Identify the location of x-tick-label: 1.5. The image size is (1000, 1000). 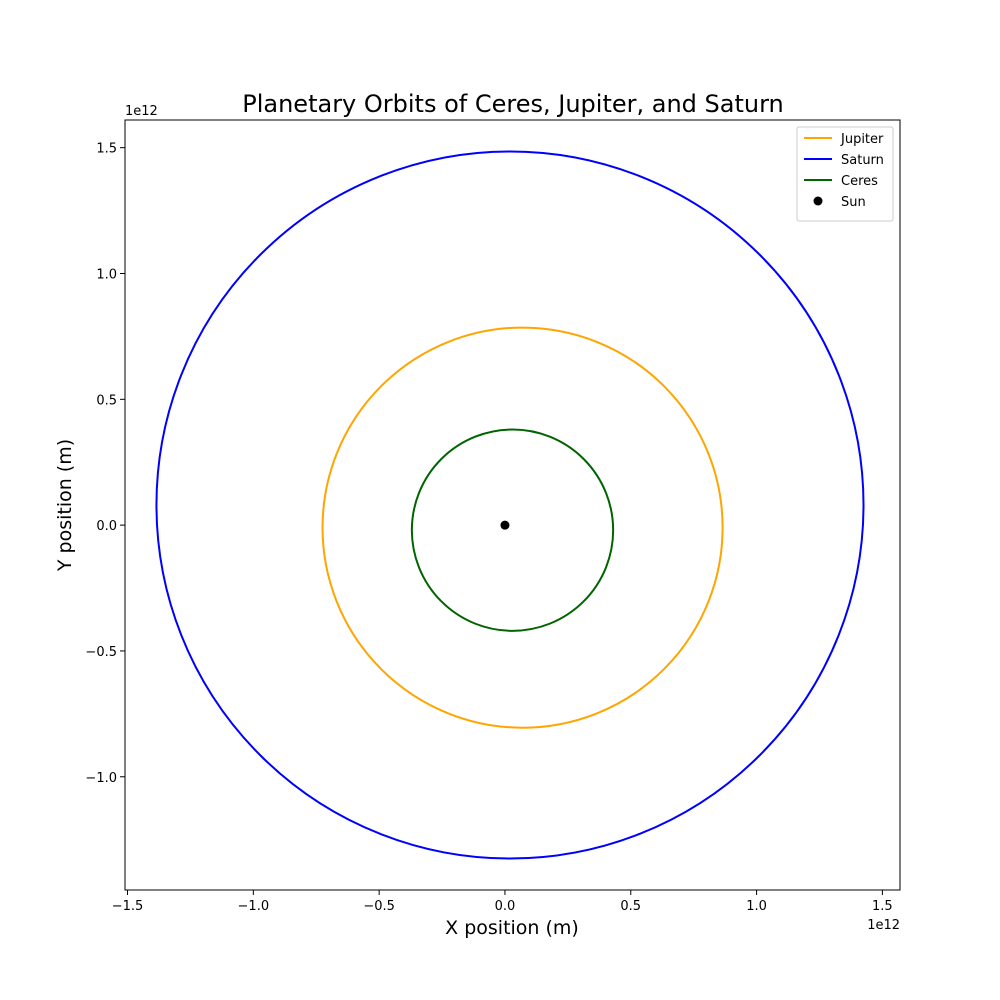
(882, 906).